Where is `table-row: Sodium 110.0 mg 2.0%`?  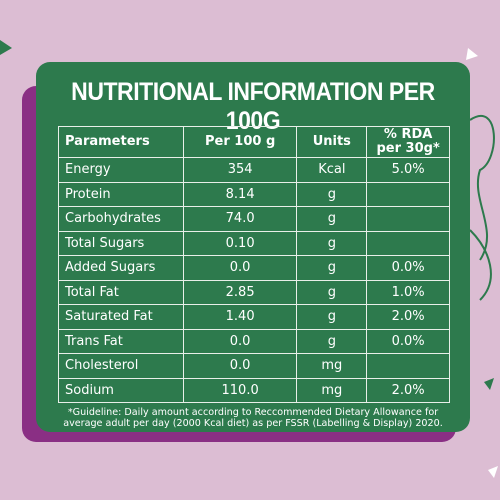
table-row: Sodium 110.0 mg 2.0% is located at coordinates (254, 390).